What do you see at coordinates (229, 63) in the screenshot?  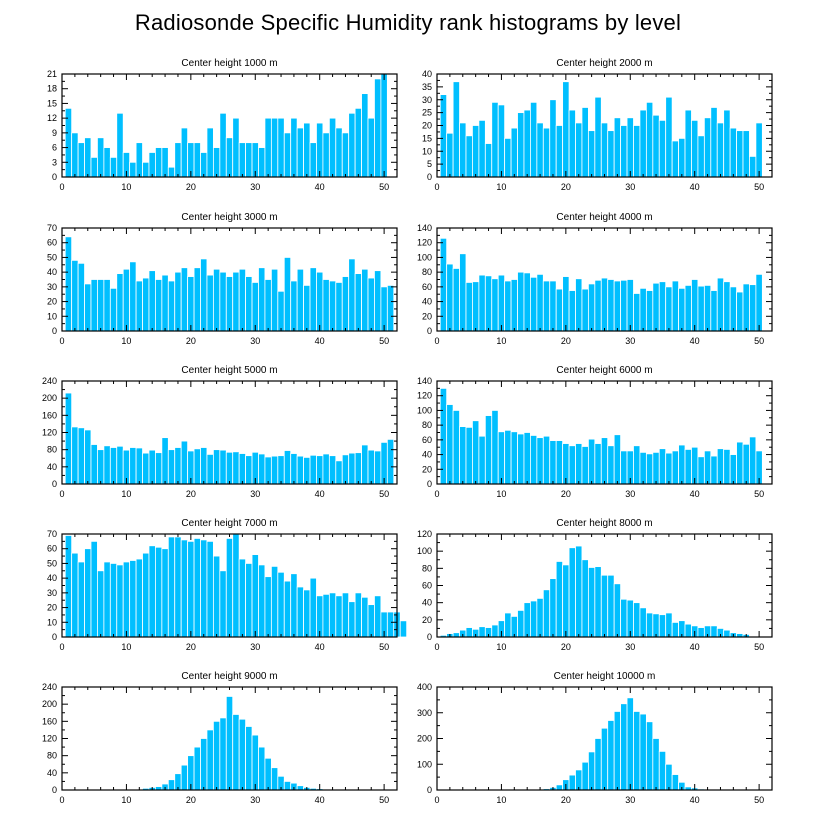 I see `panel-title: Center height 1000 m` at bounding box center [229, 63].